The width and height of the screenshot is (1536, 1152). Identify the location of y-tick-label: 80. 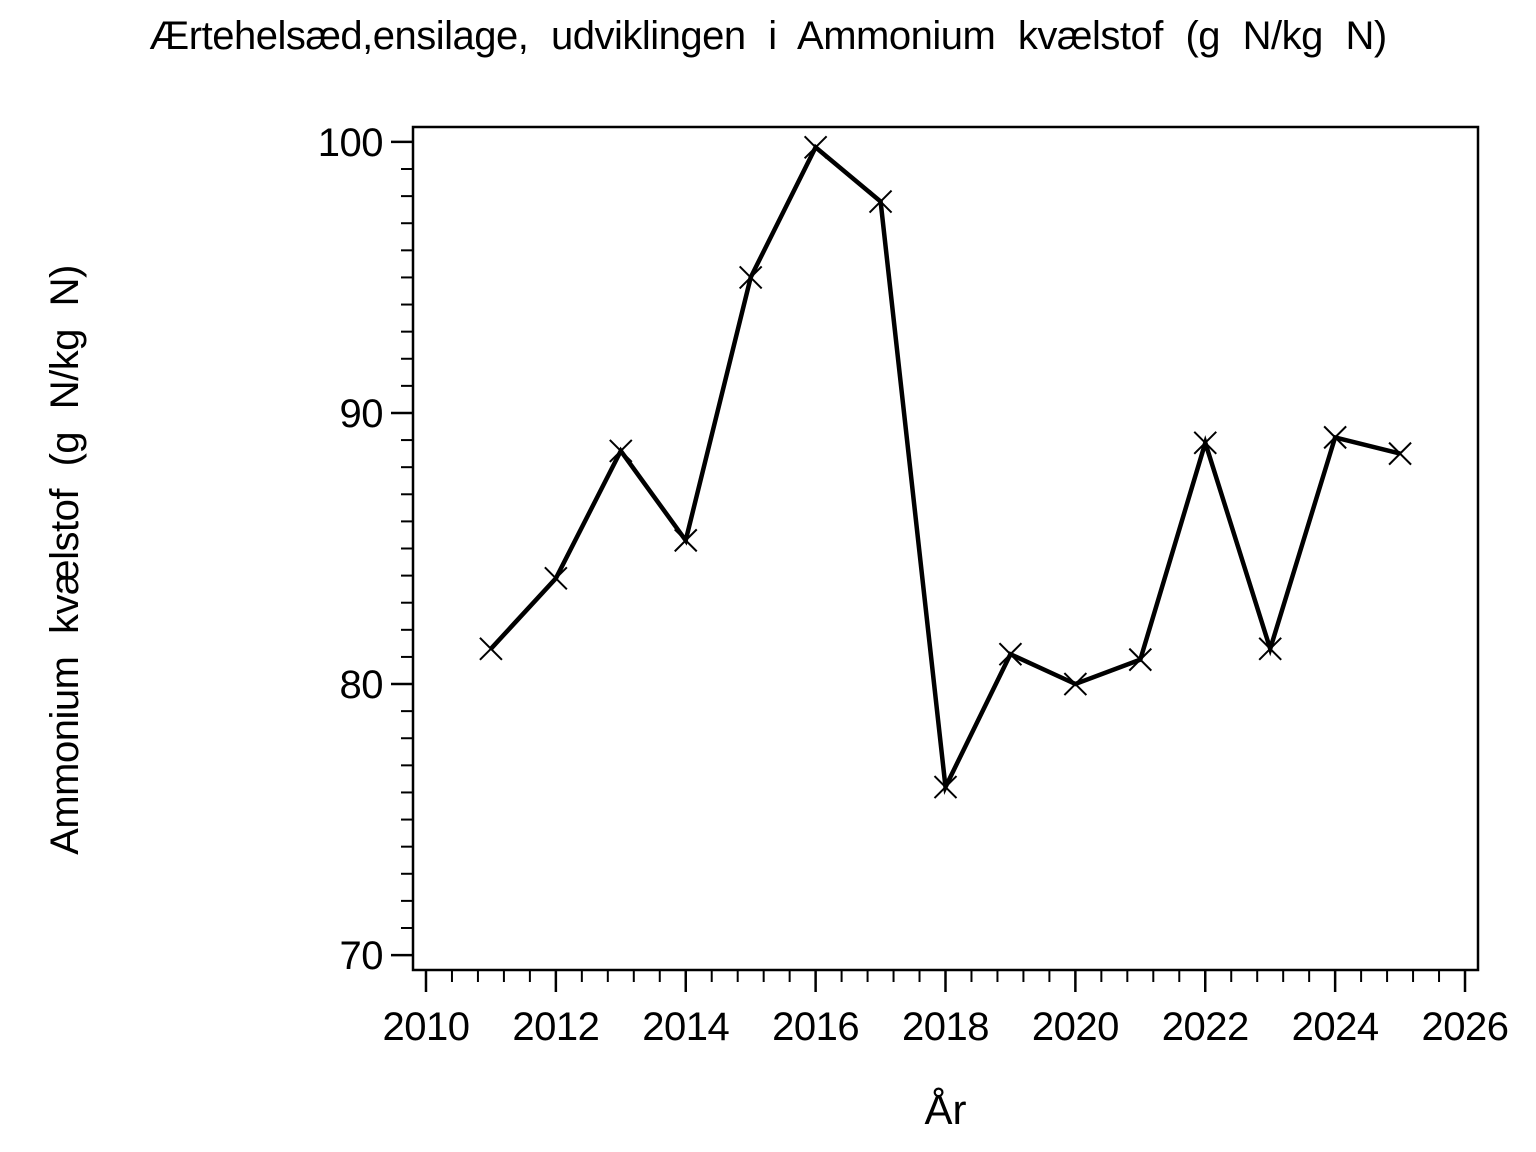
(362, 685).